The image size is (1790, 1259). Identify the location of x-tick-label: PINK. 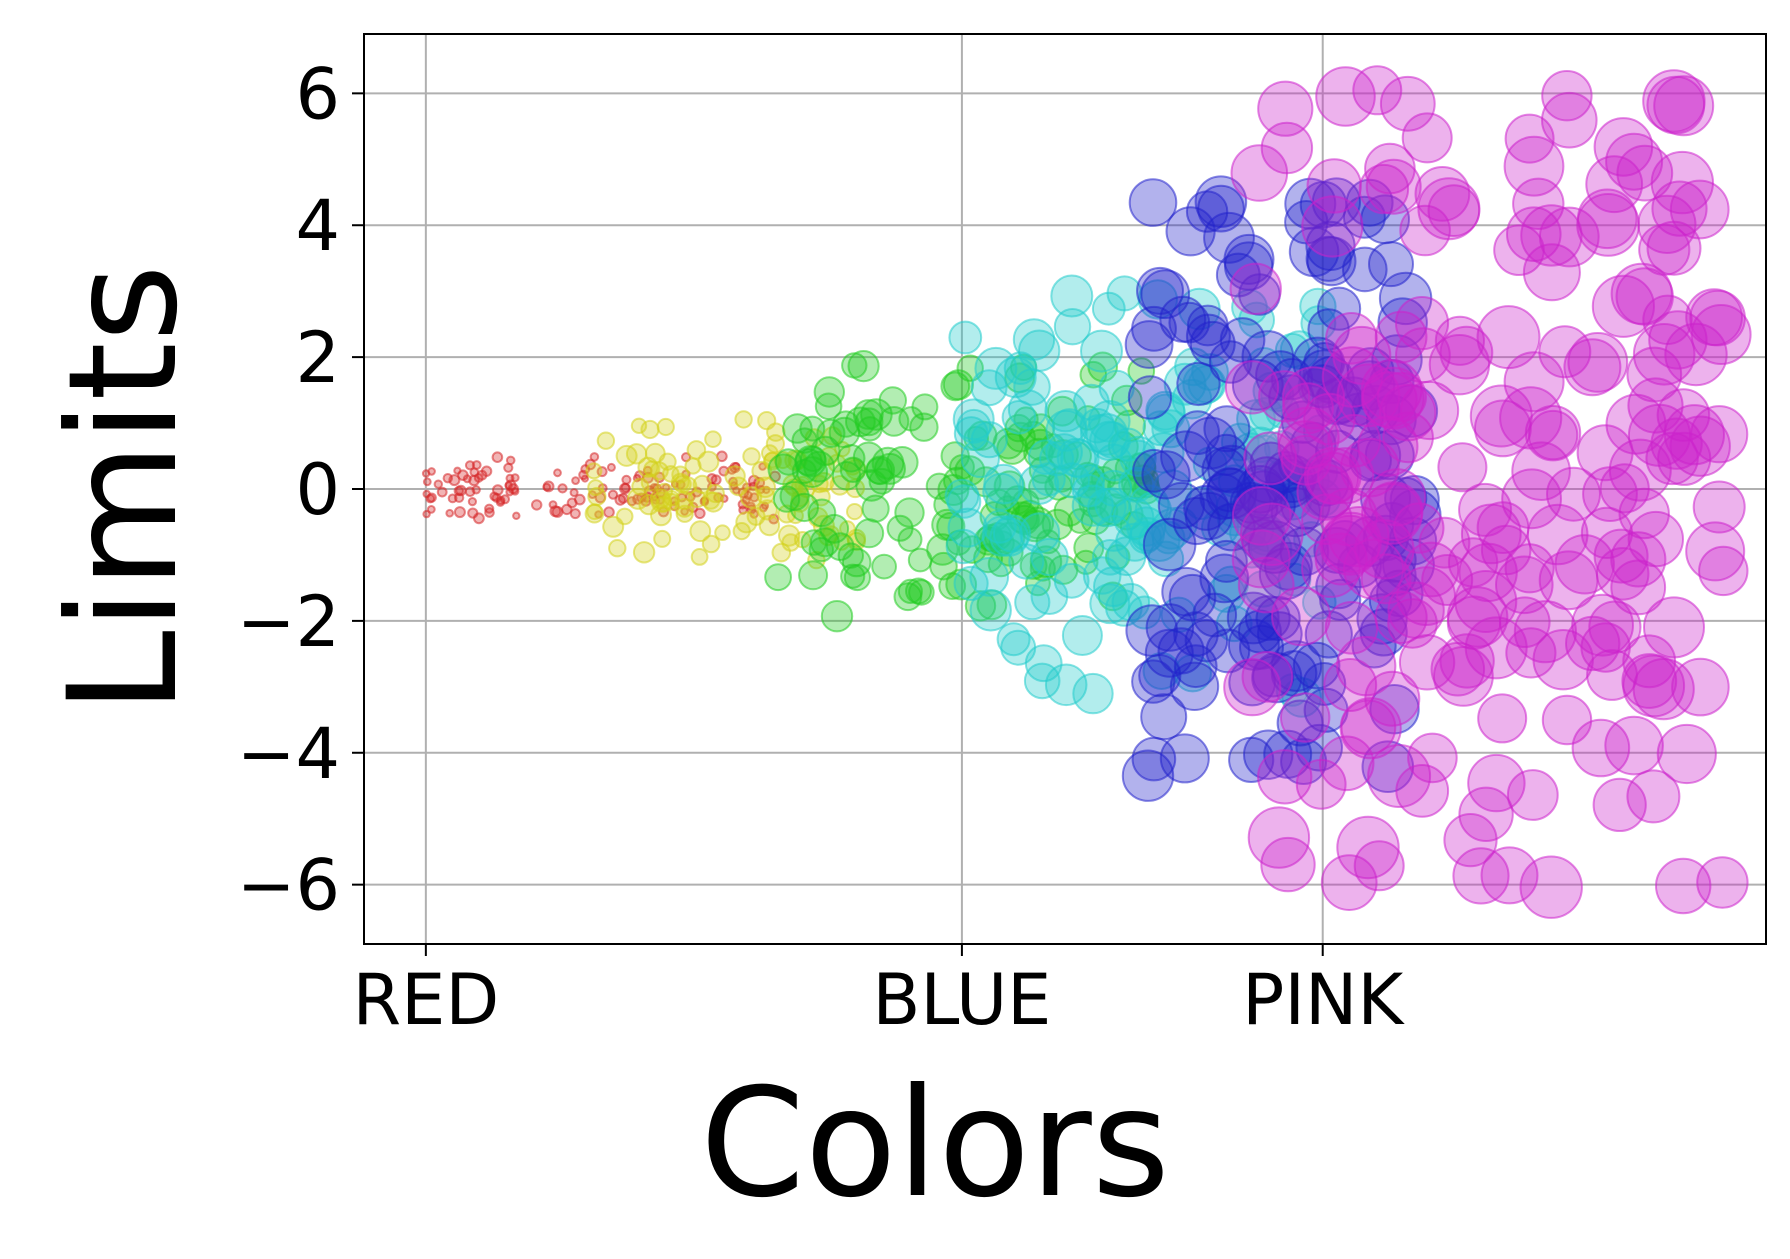
(1323, 1000).